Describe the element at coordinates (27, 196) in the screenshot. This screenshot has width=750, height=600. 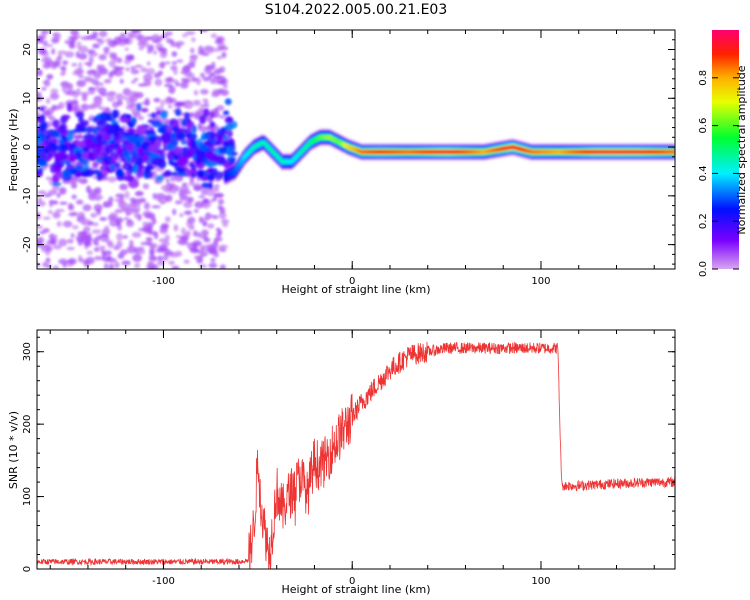
I see `y-tick-label: -10` at that location.